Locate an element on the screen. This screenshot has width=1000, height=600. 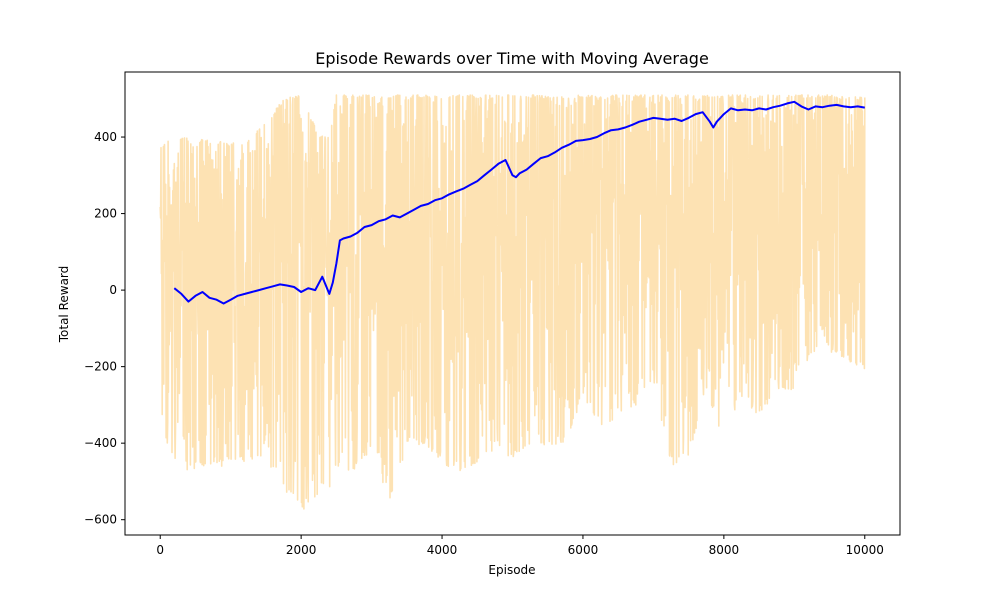
x-tick-label: 6000 is located at coordinates (583, 550).